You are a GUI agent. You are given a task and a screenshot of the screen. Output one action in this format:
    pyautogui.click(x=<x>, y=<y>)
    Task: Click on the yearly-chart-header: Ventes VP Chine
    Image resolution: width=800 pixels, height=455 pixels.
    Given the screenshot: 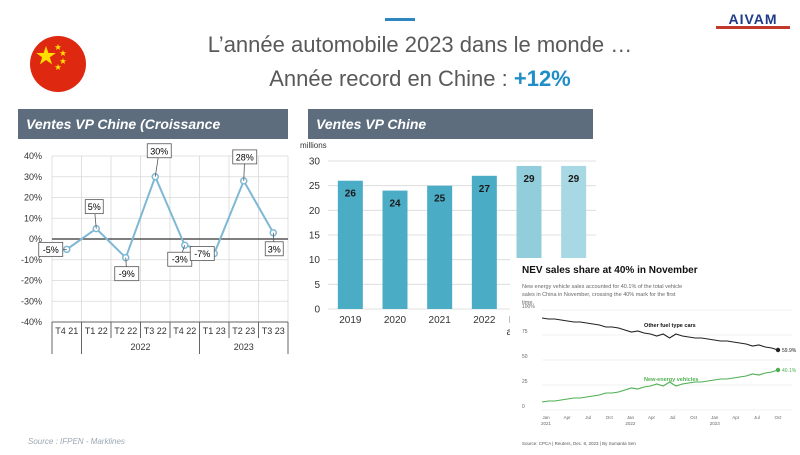 What is the action you would take?
    pyautogui.click(x=450, y=124)
    